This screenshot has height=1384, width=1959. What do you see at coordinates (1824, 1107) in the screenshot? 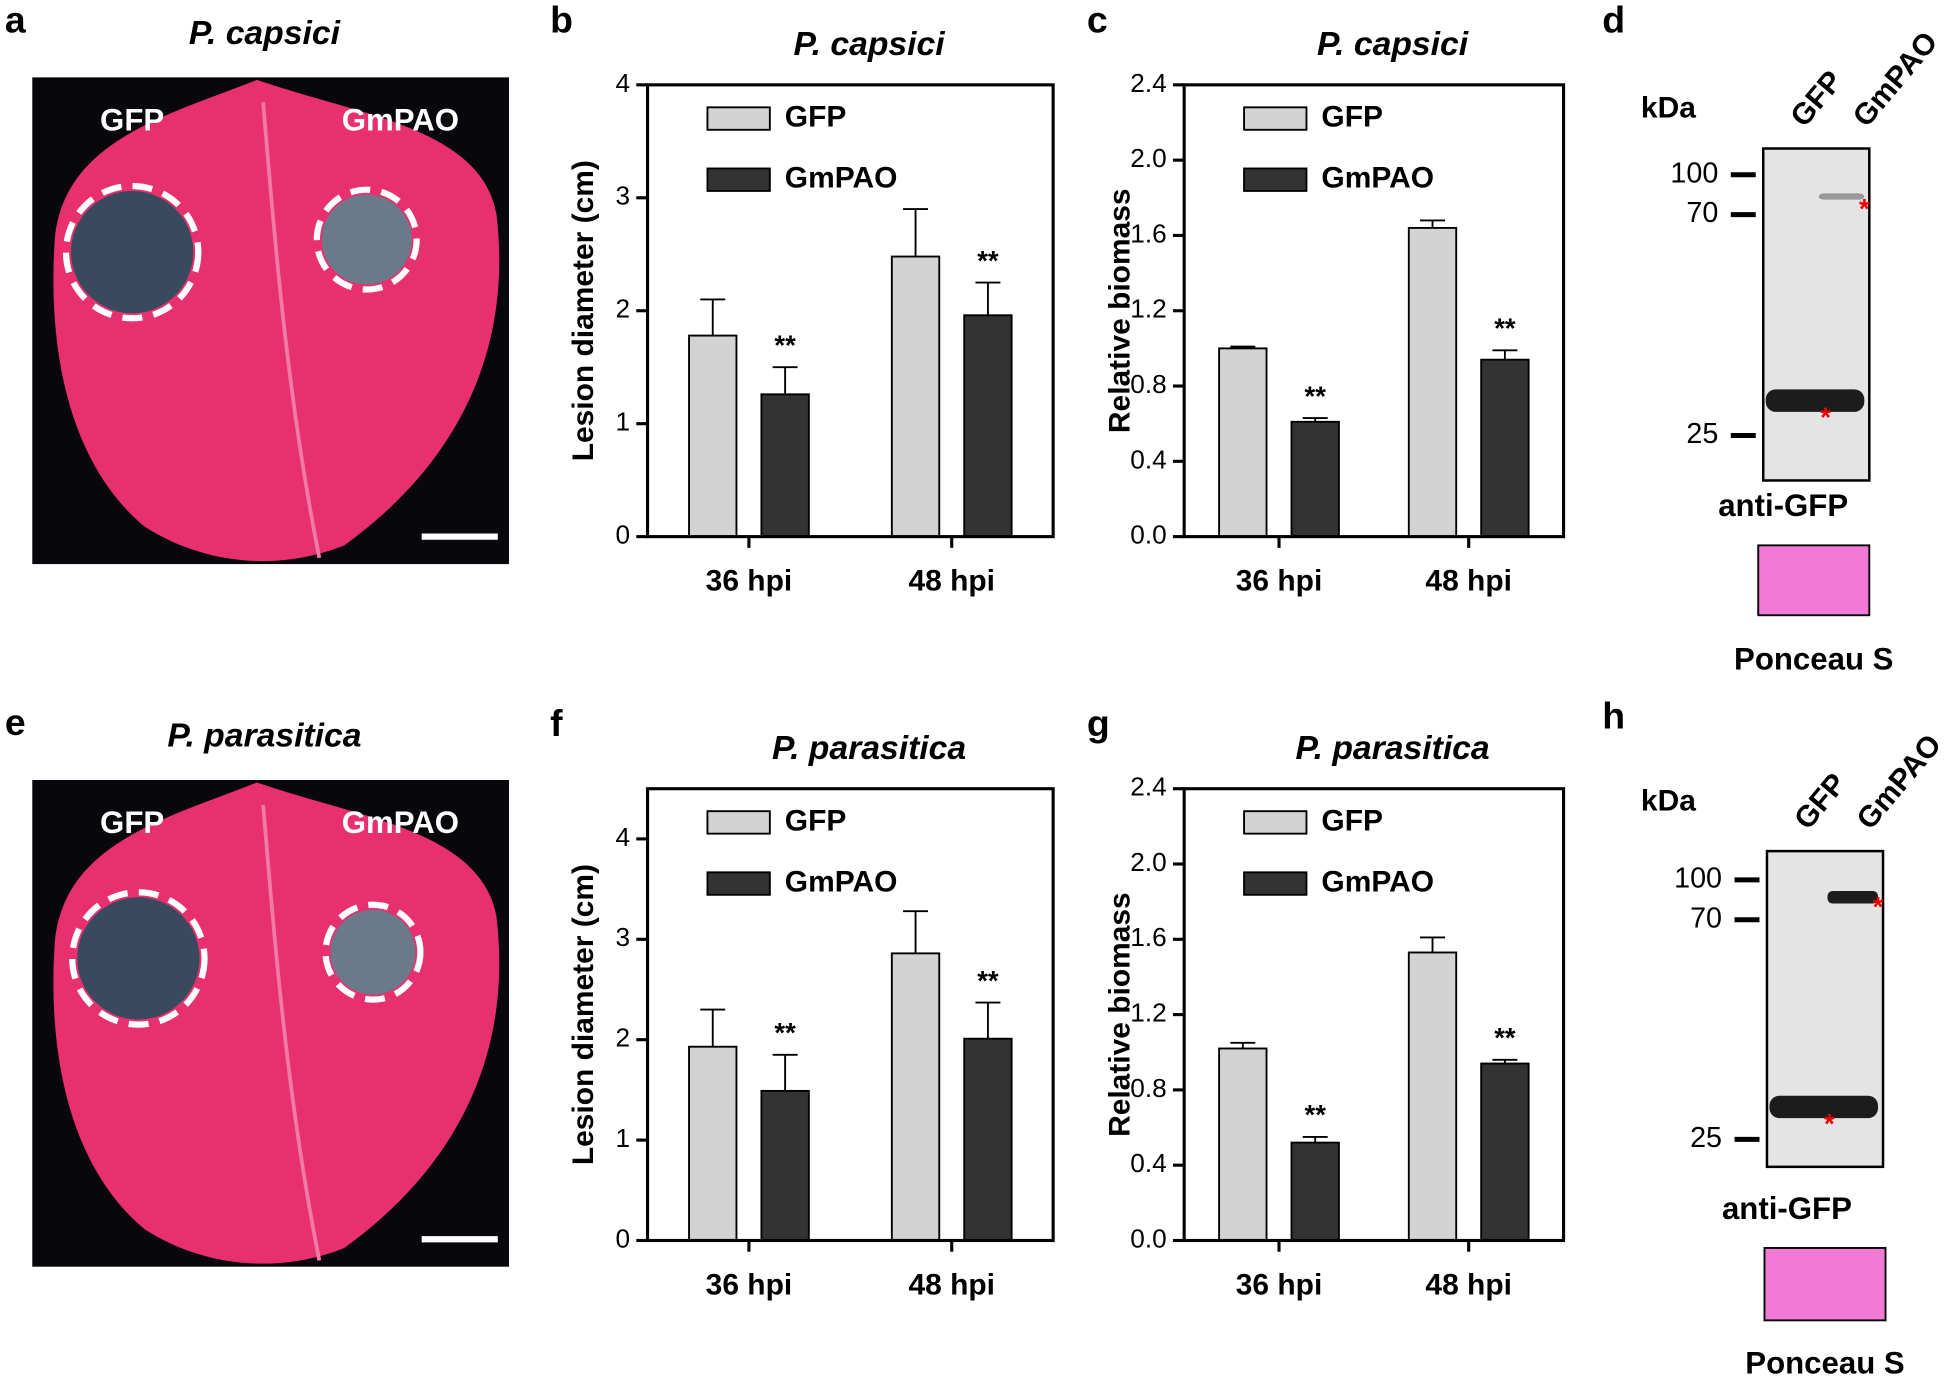
I see `band` at bounding box center [1824, 1107].